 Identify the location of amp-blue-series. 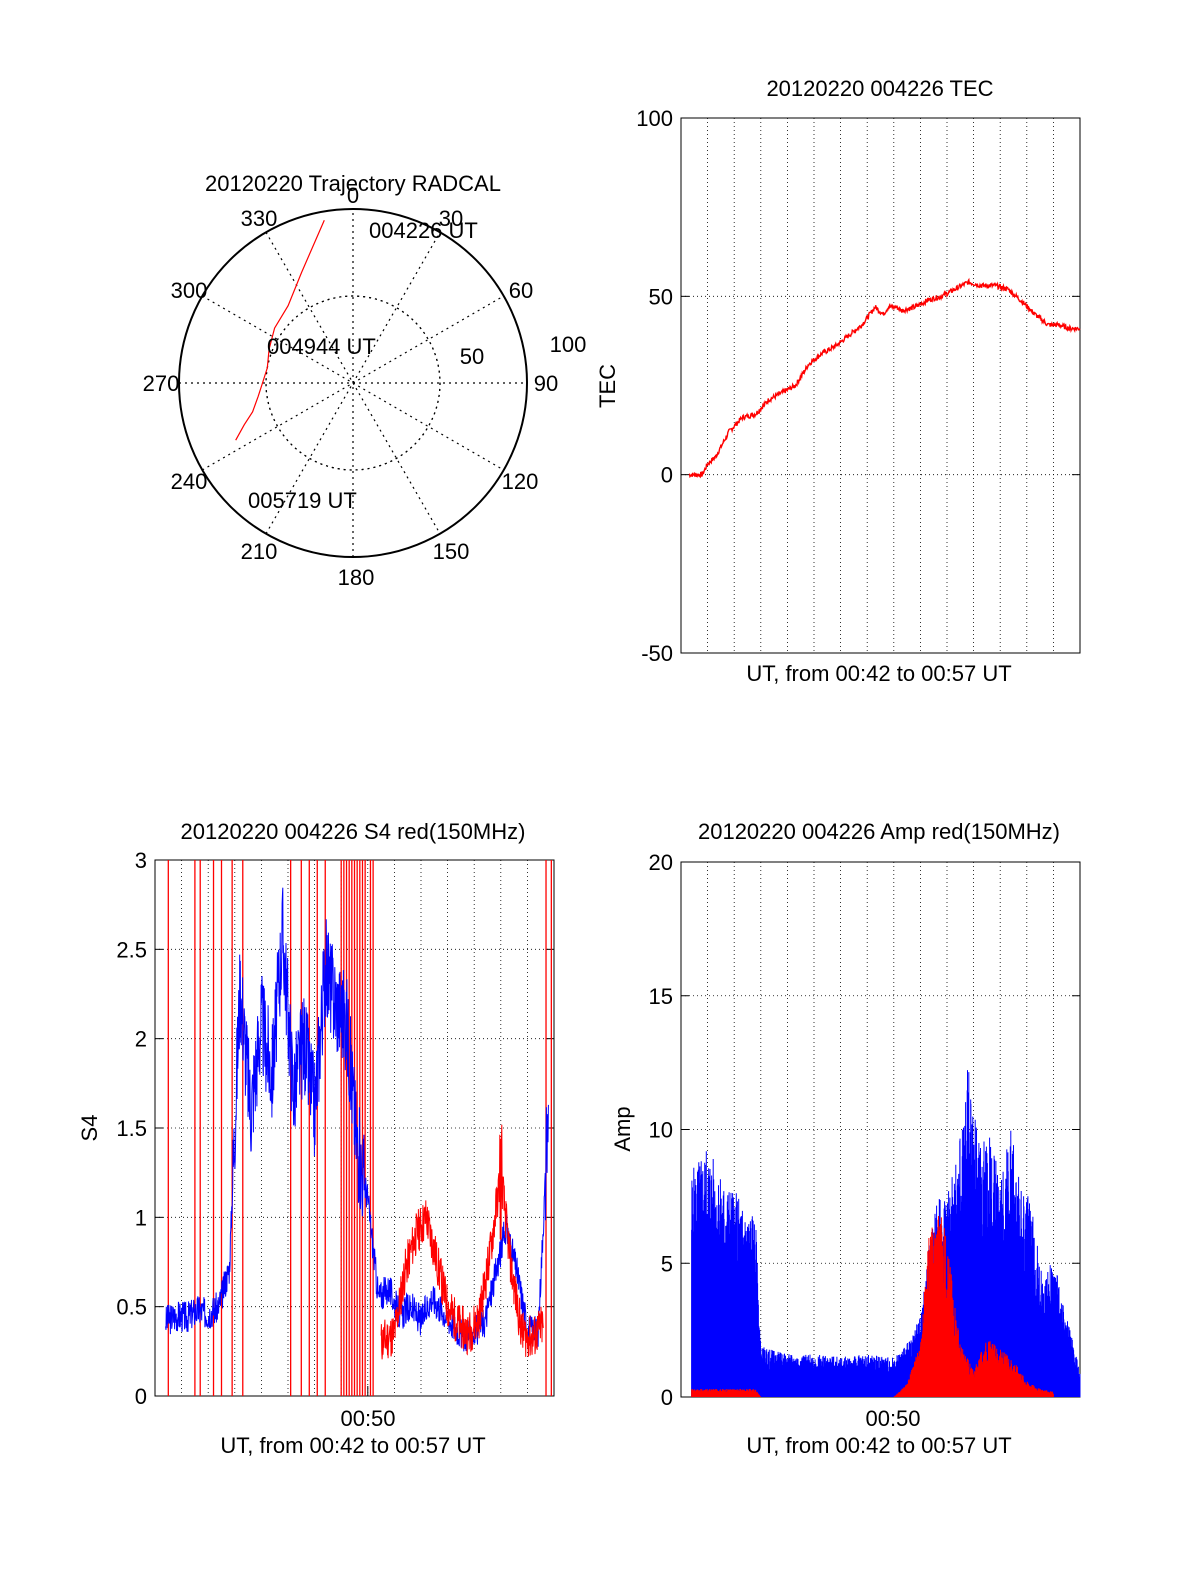
(886, 1233).